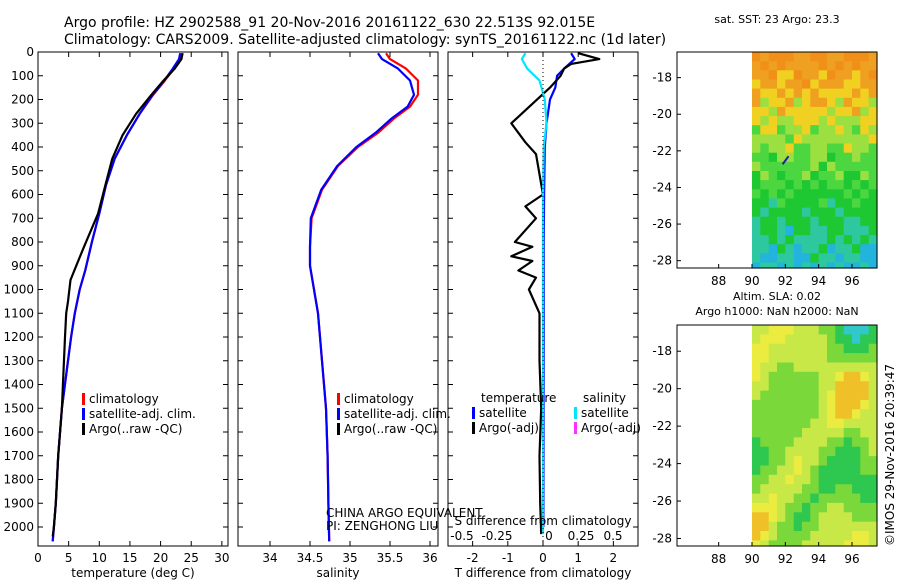 The height and width of the screenshot is (580, 900). What do you see at coordinates (605, 413) in the screenshot?
I see `legend-item-label: satellite` at bounding box center [605, 413].